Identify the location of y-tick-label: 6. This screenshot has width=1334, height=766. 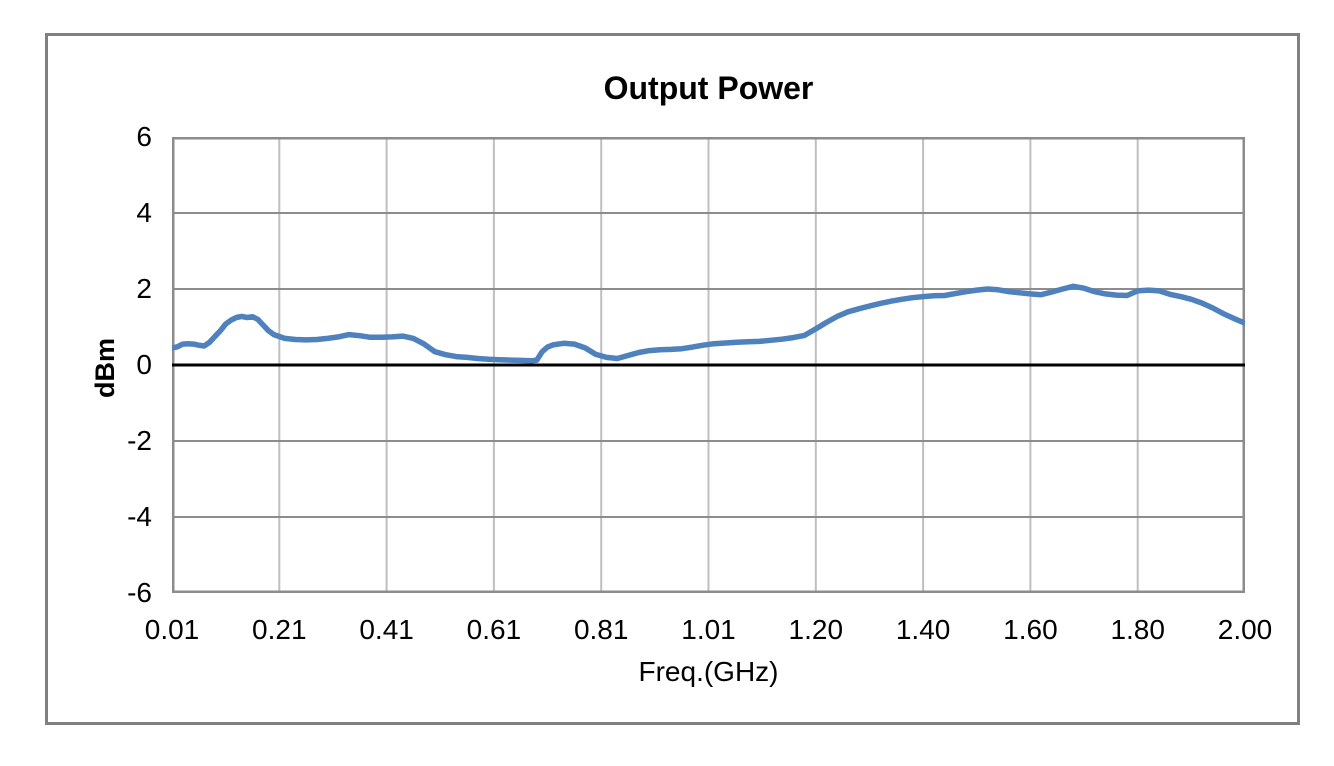
(144, 136).